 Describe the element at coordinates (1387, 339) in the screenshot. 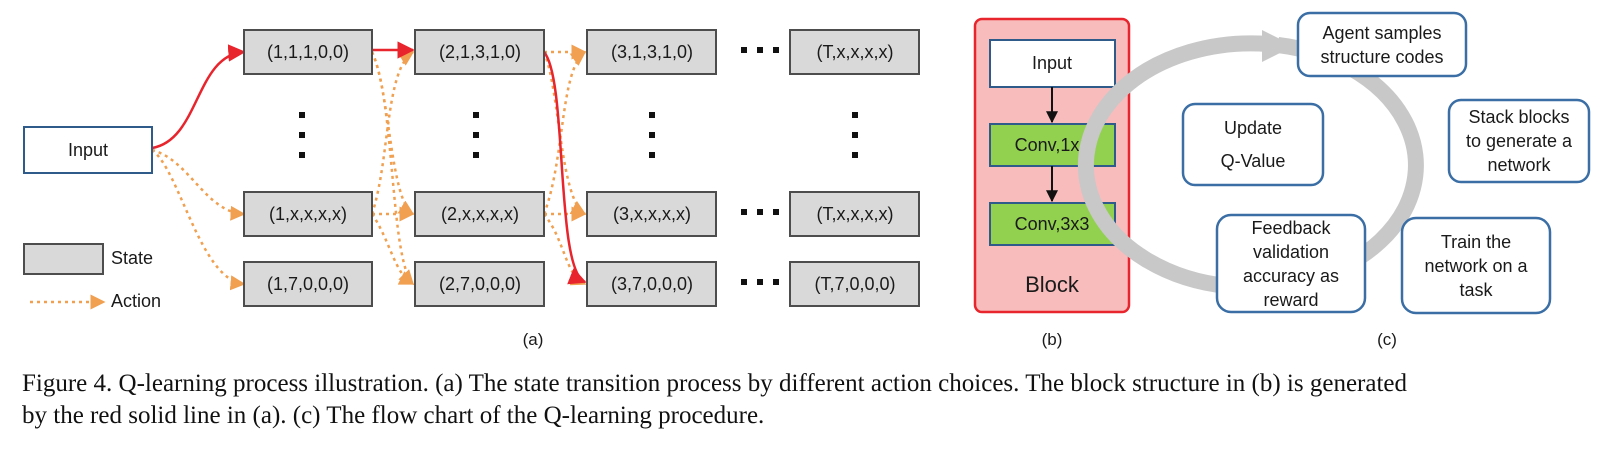

I see `panel-c-label: (c)` at that location.